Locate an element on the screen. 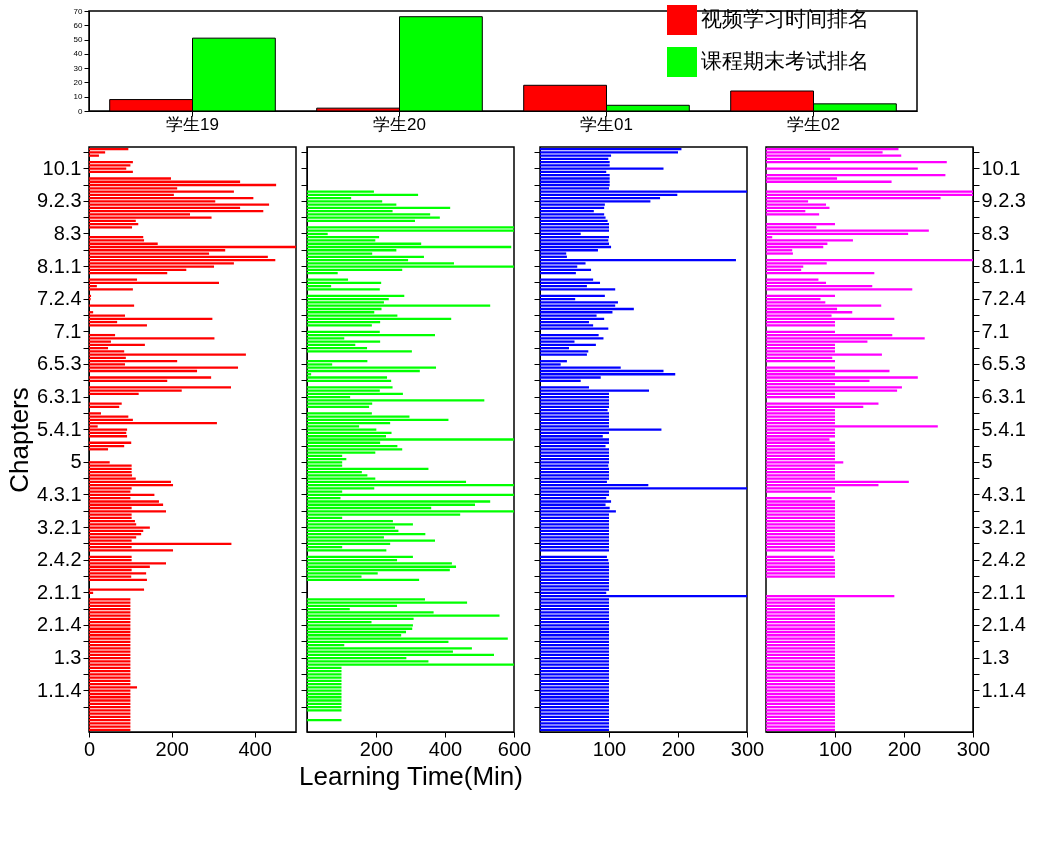 Image resolution: width=1038 pixels, height=853 pixels. y-tick-label: 70 is located at coordinates (78, 11).